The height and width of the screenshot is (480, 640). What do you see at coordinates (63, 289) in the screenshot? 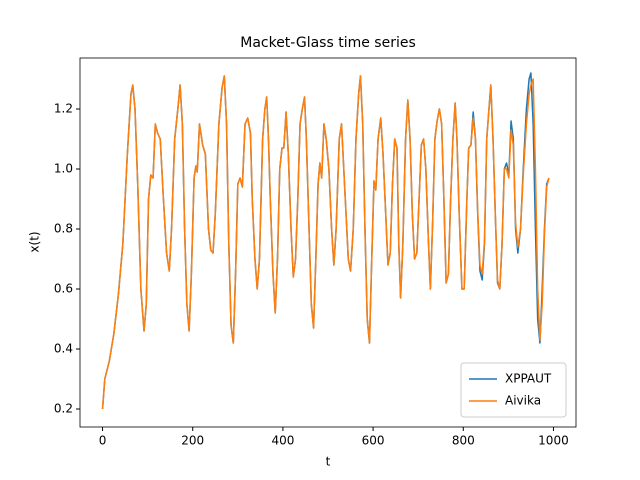
I see `y-tick-label: 0.6` at bounding box center [63, 289].